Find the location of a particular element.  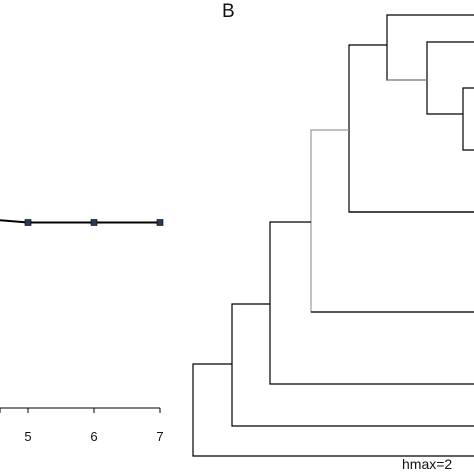

x-tick-labels: 5 6 7 is located at coordinates (93, 436).